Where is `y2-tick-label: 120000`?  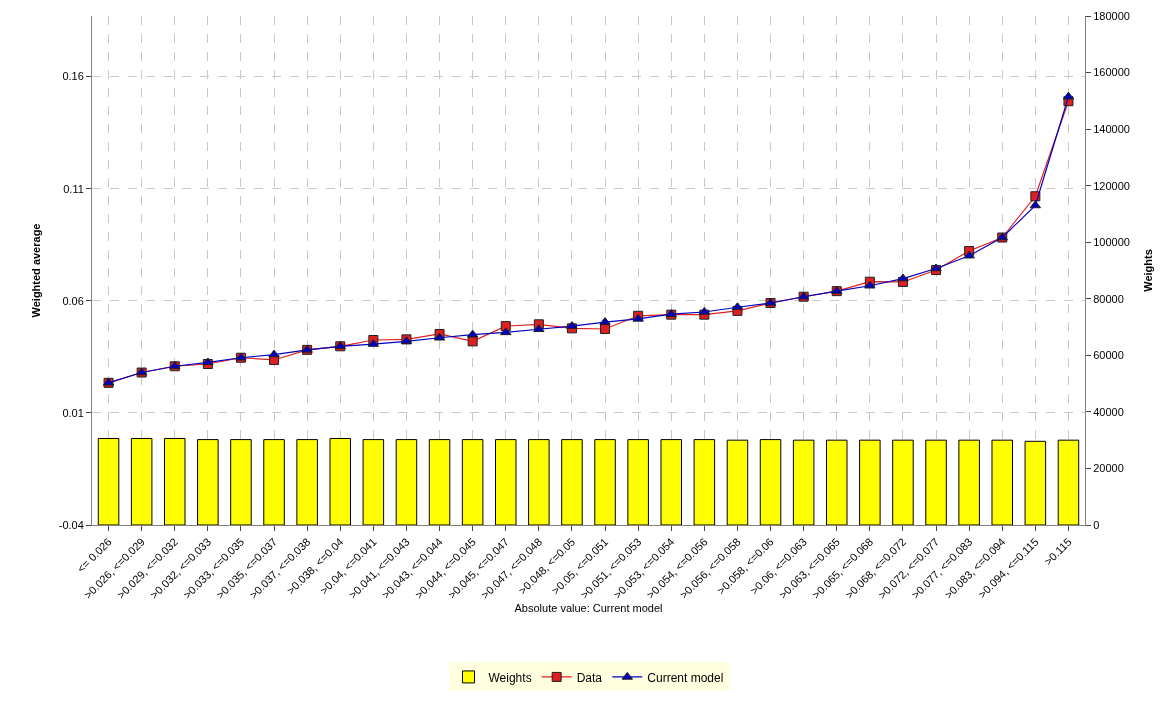
y2-tick-label: 120000 is located at coordinates (1111, 185).